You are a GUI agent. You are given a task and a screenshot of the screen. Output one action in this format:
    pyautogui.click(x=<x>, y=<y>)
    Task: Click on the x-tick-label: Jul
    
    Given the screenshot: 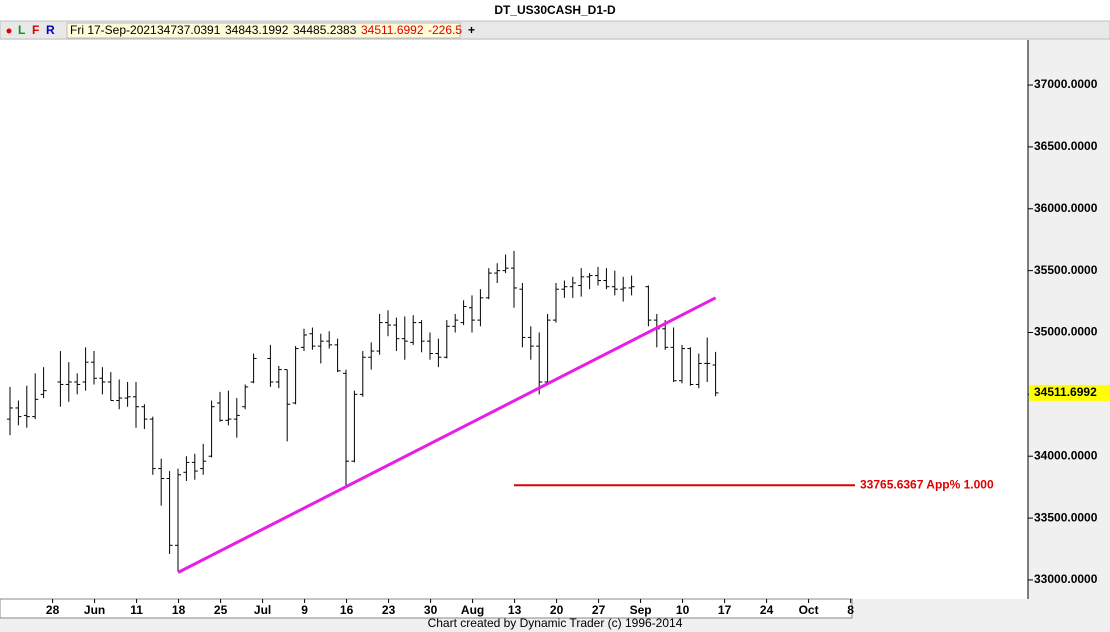 What is the action you would take?
    pyautogui.click(x=262, y=610)
    